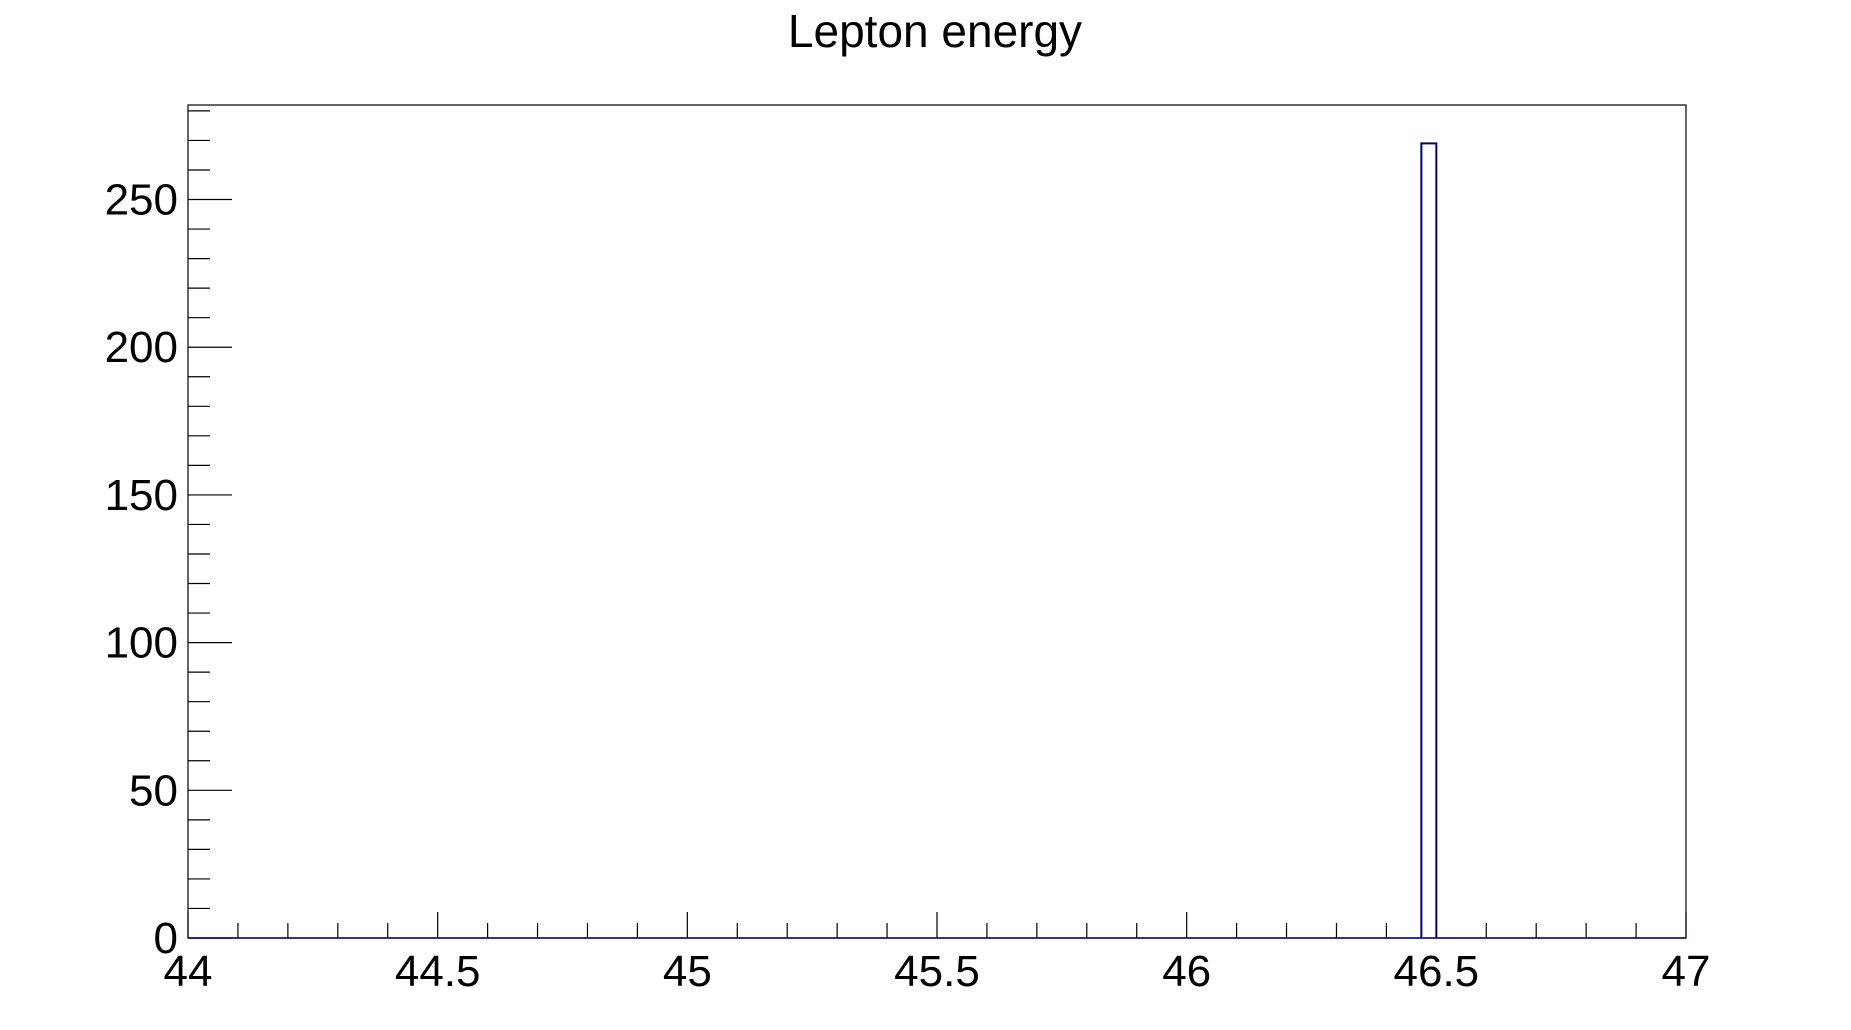 Image resolution: width=1851 pixels, height=1030 pixels. What do you see at coordinates (141, 200) in the screenshot?
I see `y-tick-label: 250` at bounding box center [141, 200].